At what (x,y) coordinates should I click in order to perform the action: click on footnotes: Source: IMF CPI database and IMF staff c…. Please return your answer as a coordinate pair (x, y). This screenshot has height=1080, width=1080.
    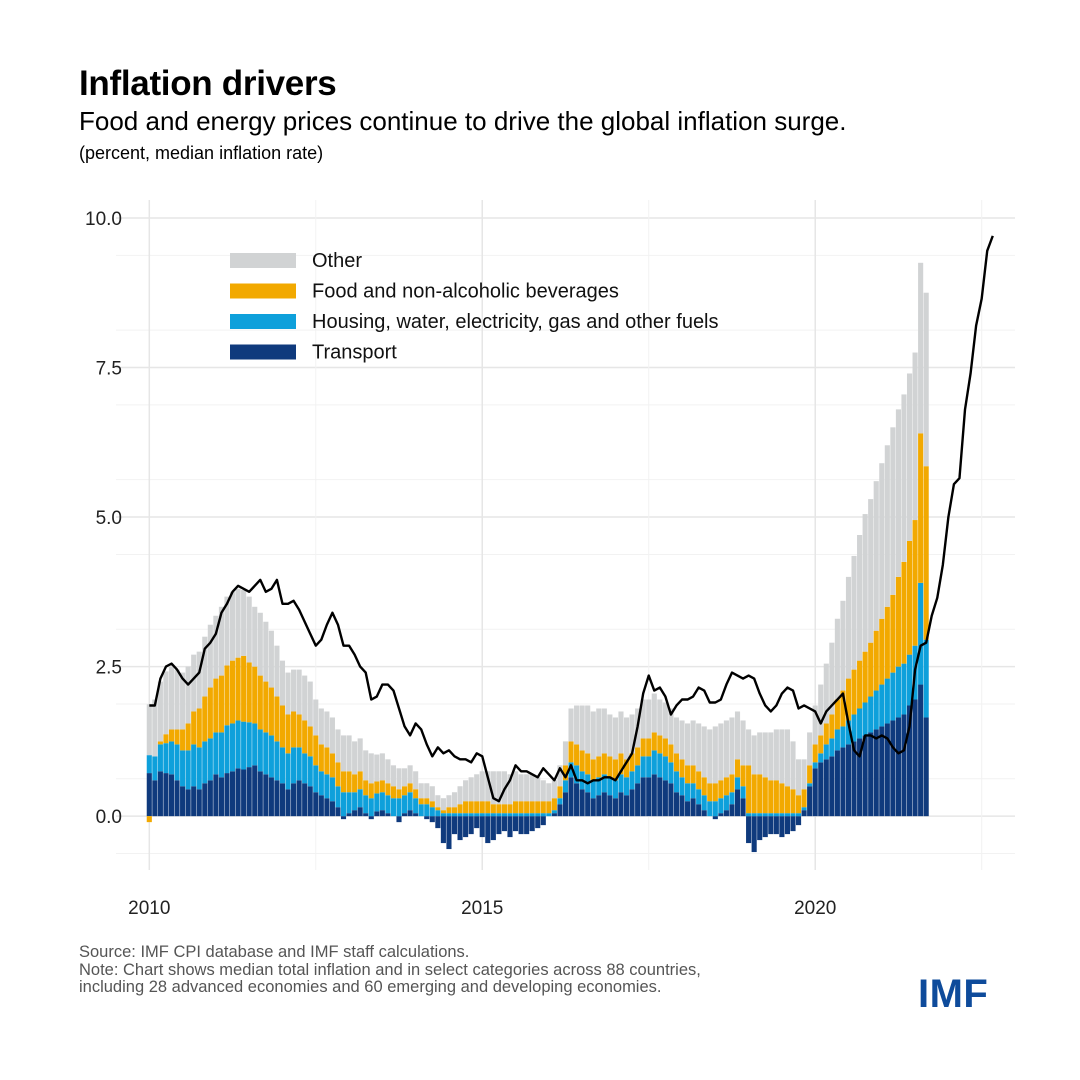
    Looking at the image, I should click on (390, 970).